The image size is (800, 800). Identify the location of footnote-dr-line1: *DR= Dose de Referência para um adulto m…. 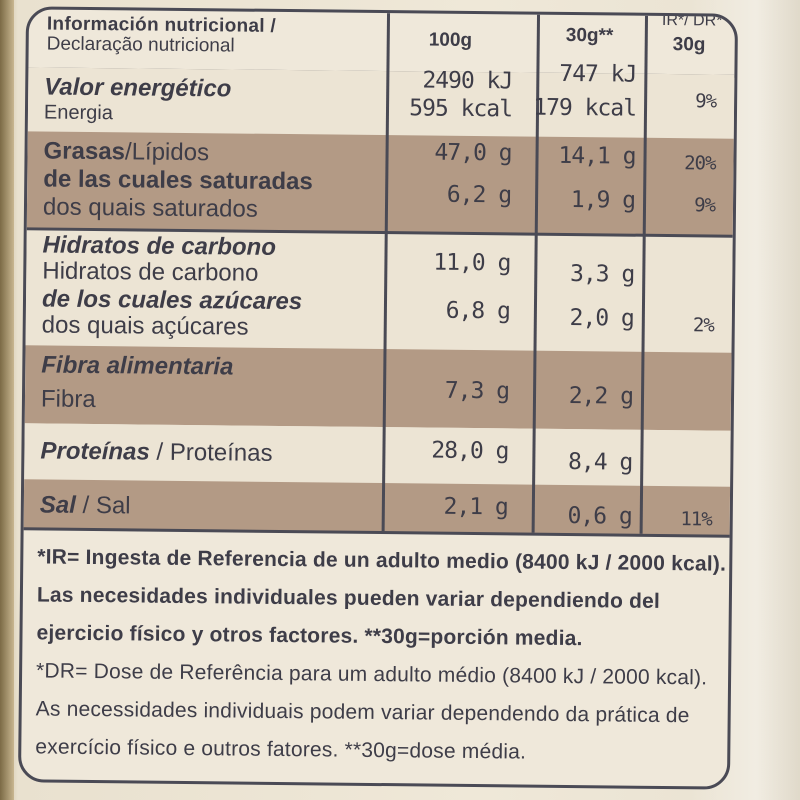
(372, 674).